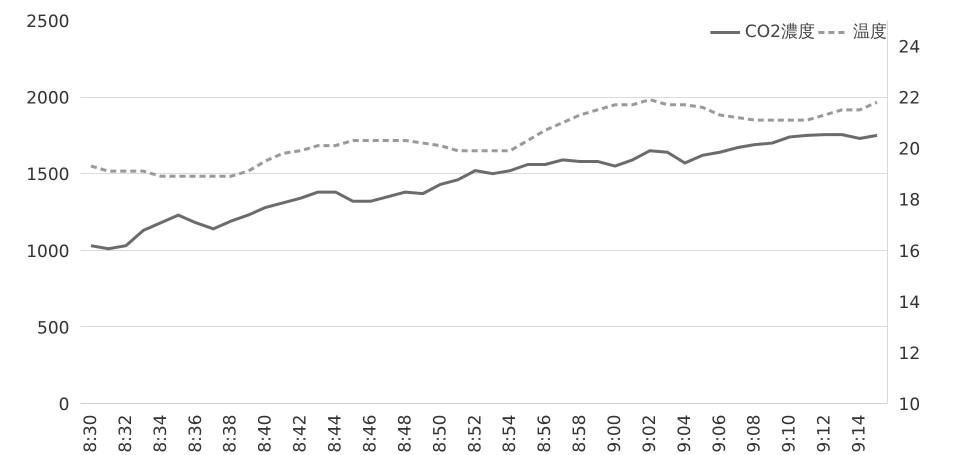 The width and height of the screenshot is (957, 455). What do you see at coordinates (64, 405) in the screenshot?
I see `y-tick-label: 0` at bounding box center [64, 405].